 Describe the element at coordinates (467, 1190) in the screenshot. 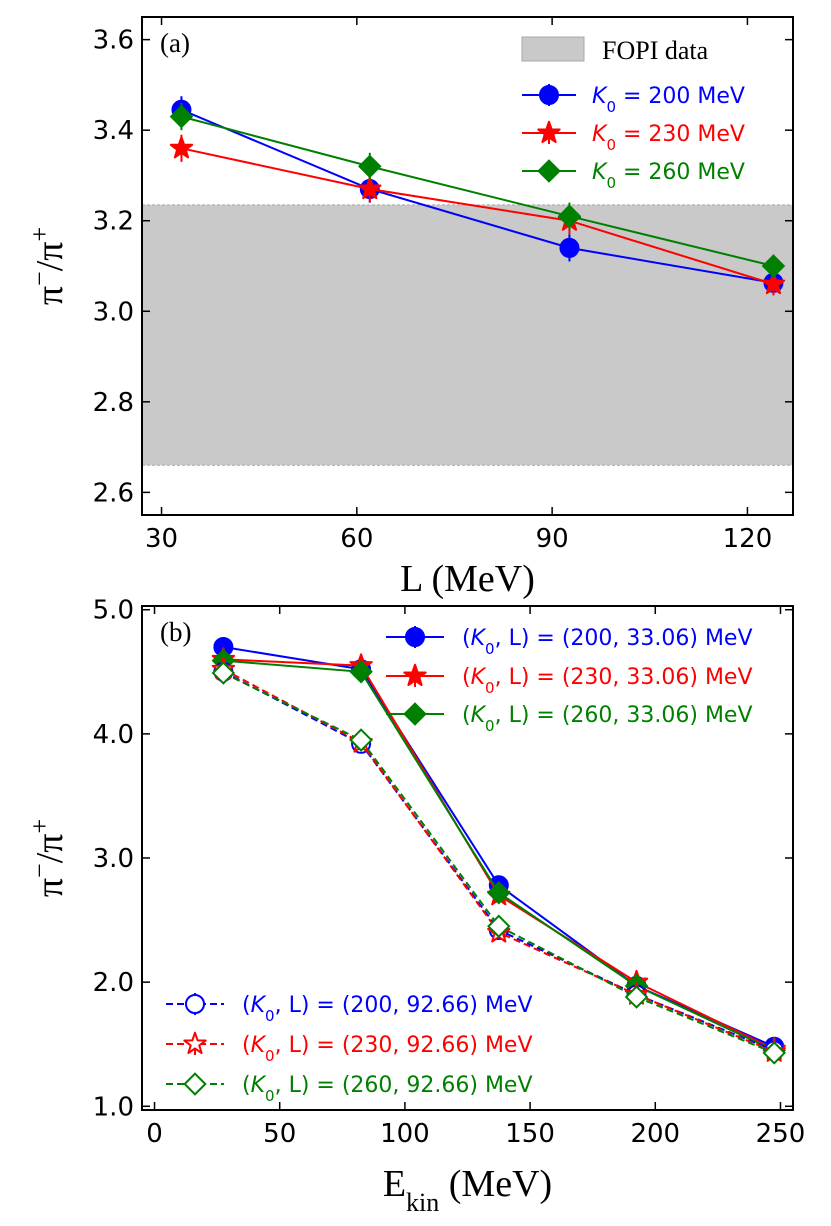

I see `x-axis-label: Ekin (MeV)` at that location.